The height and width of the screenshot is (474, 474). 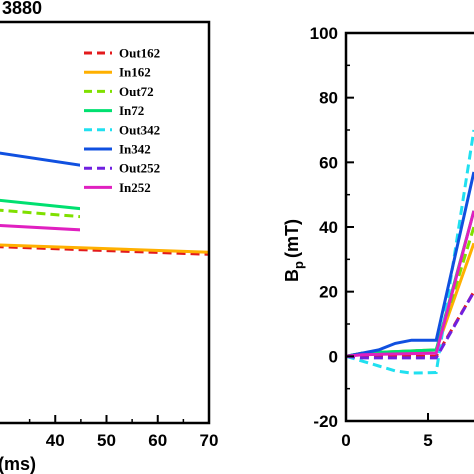 What do you see at coordinates (136, 91) in the screenshot?
I see `legend-label-out72: Out72` at bounding box center [136, 91].